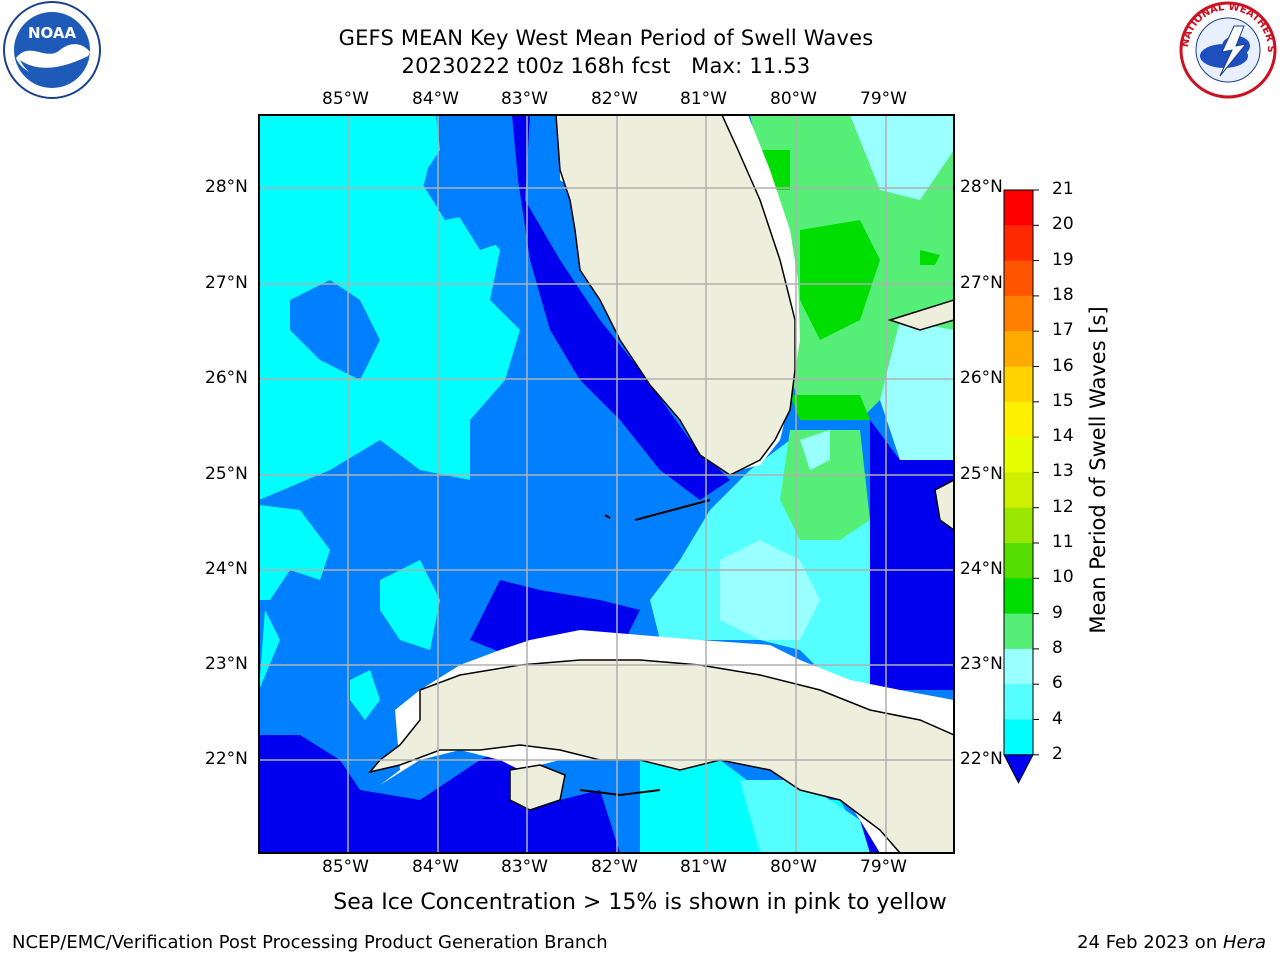 The height and width of the screenshot is (960, 1280). I want to click on colorbar-tick-label: 2, so click(1057, 753).